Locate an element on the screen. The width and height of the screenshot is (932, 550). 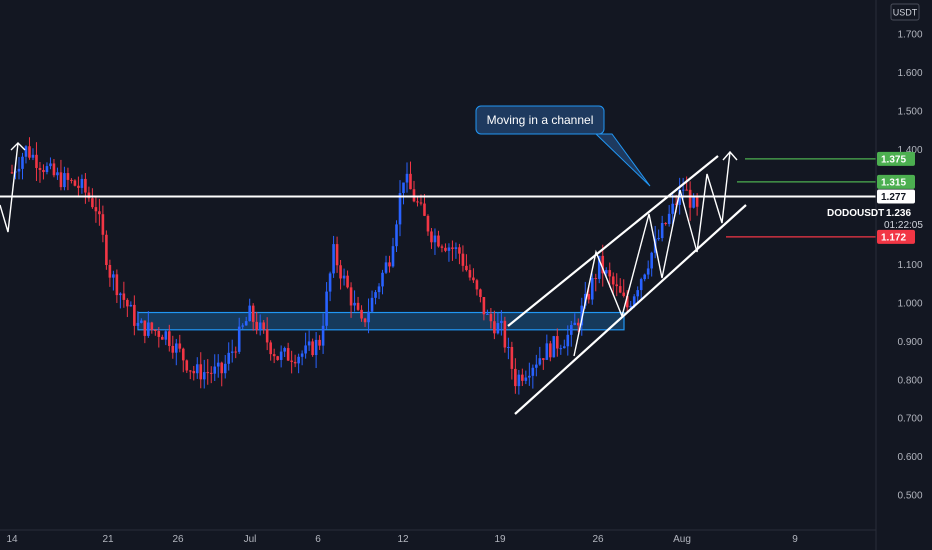
target-1-price-label: 1.315 is located at coordinates (893, 182).